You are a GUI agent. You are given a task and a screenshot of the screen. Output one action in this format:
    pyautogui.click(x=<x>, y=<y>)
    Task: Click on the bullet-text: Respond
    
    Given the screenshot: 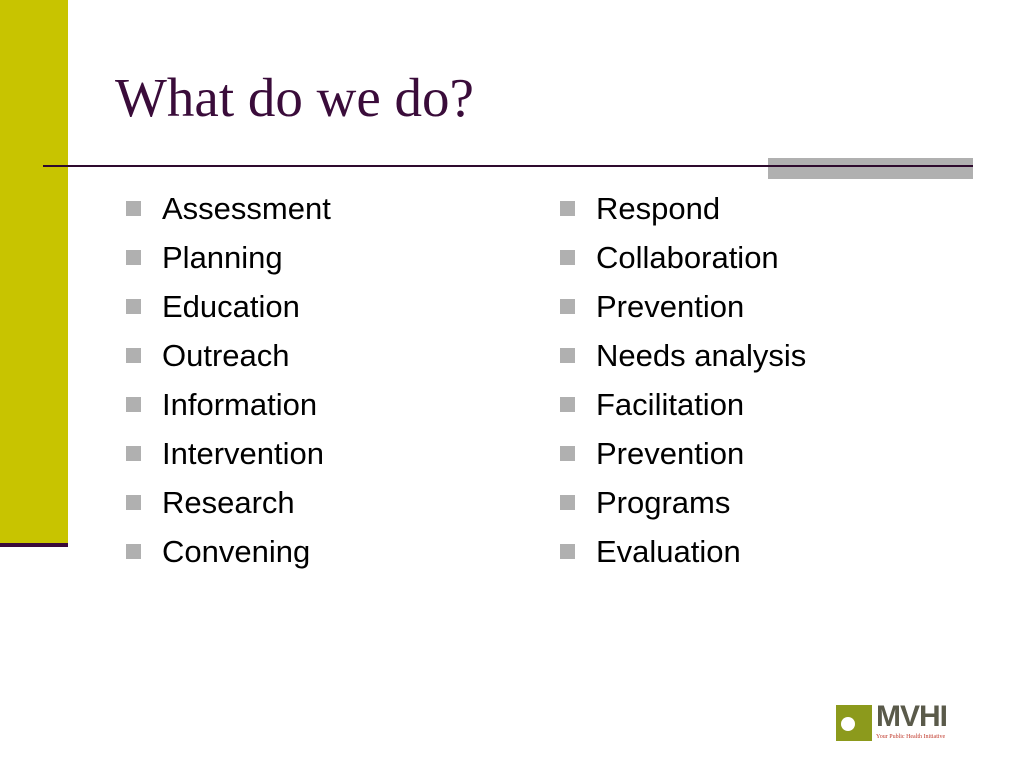 What is the action you would take?
    pyautogui.click(x=658, y=208)
    